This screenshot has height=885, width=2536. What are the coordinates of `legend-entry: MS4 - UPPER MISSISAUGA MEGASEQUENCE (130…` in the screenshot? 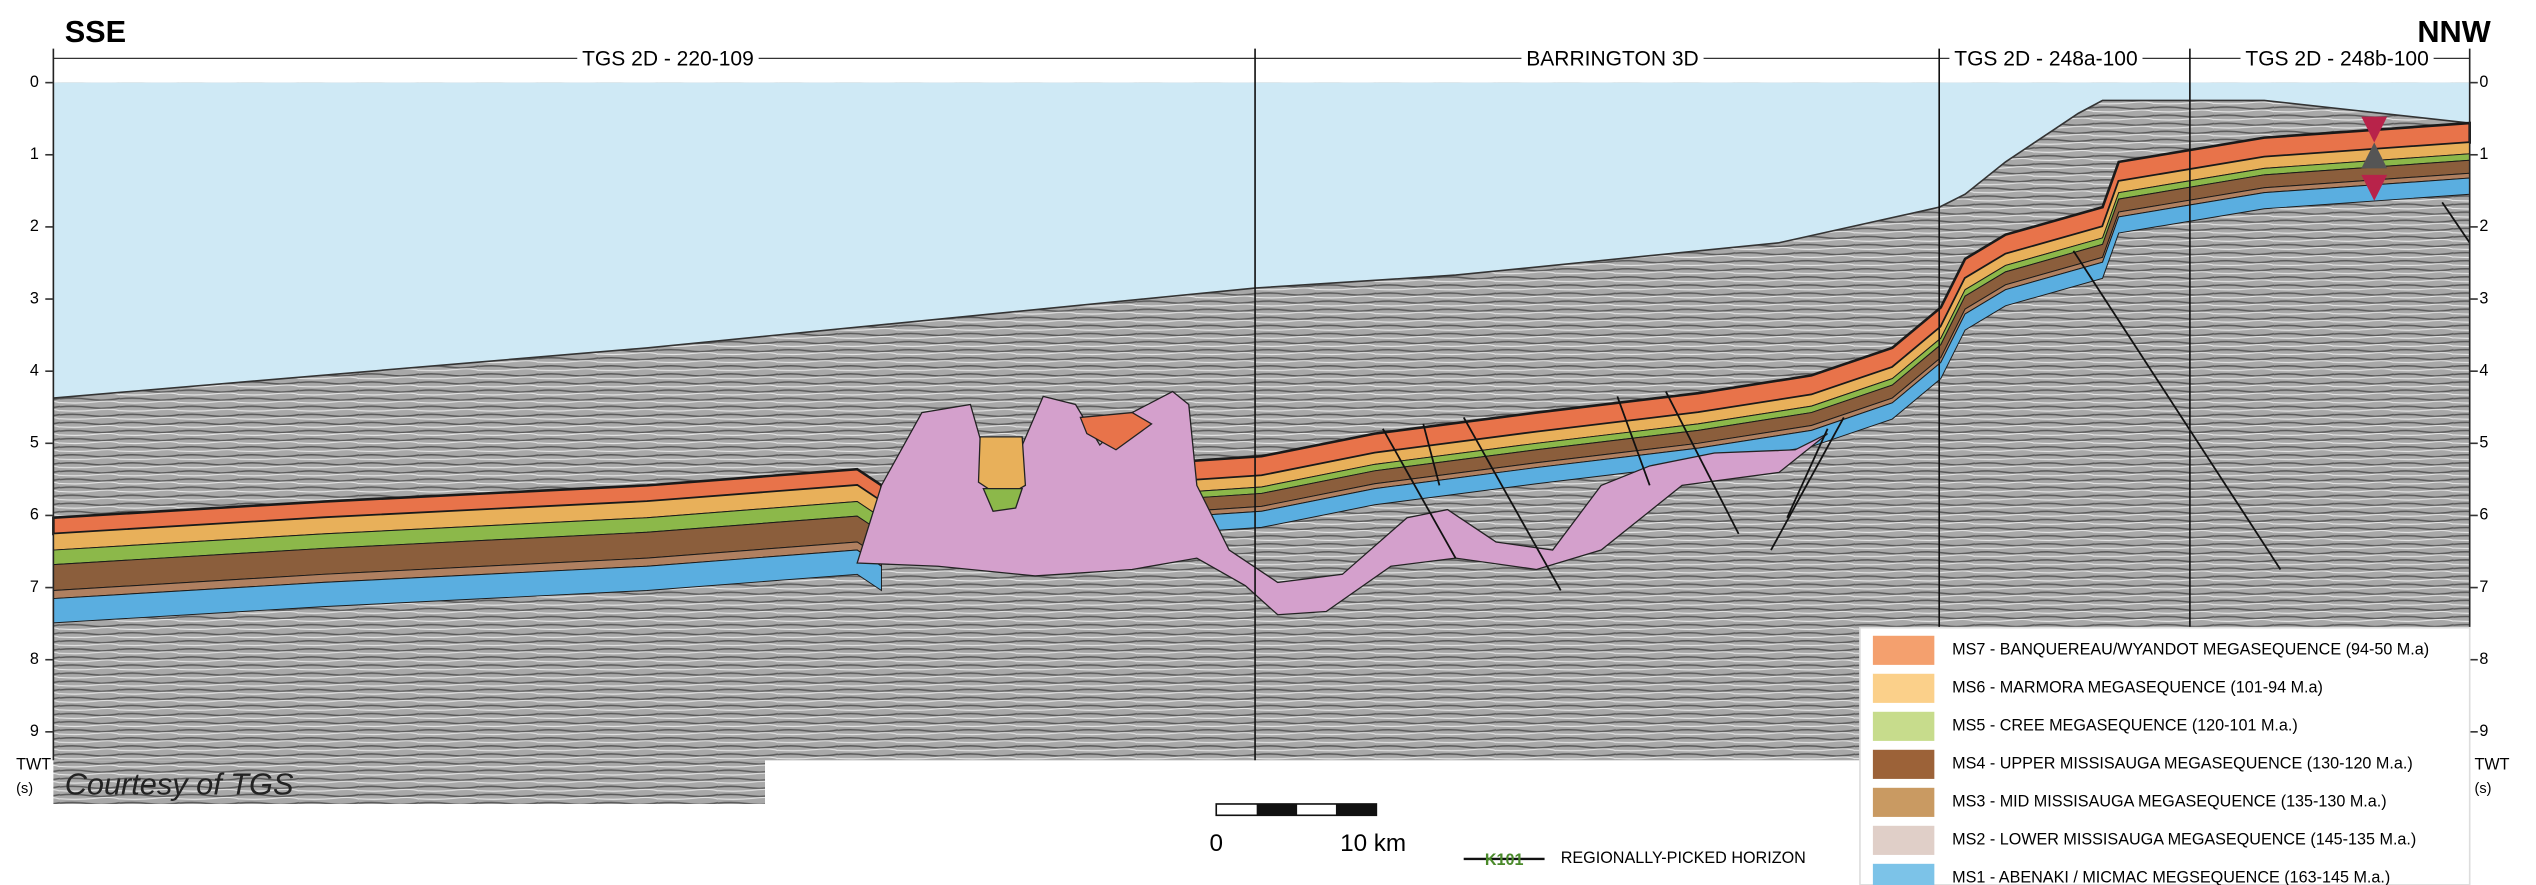 It's located at (2182, 764).